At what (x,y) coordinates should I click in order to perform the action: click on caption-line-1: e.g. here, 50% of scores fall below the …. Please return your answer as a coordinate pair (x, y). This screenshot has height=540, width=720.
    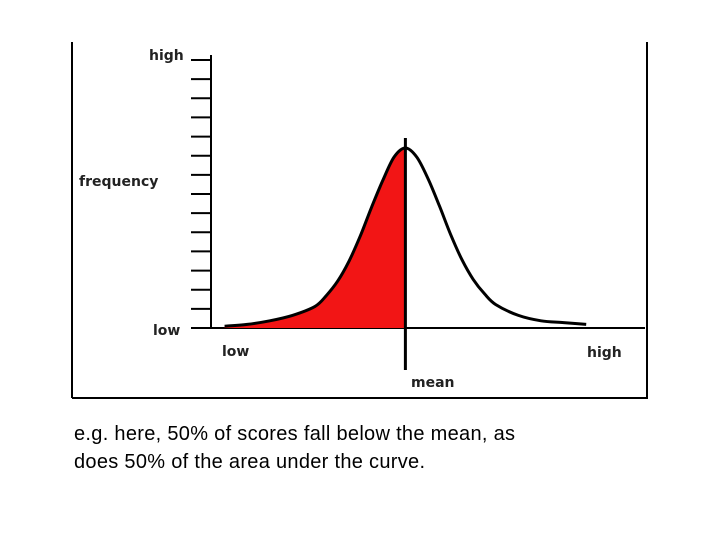
    Looking at the image, I should click on (295, 434).